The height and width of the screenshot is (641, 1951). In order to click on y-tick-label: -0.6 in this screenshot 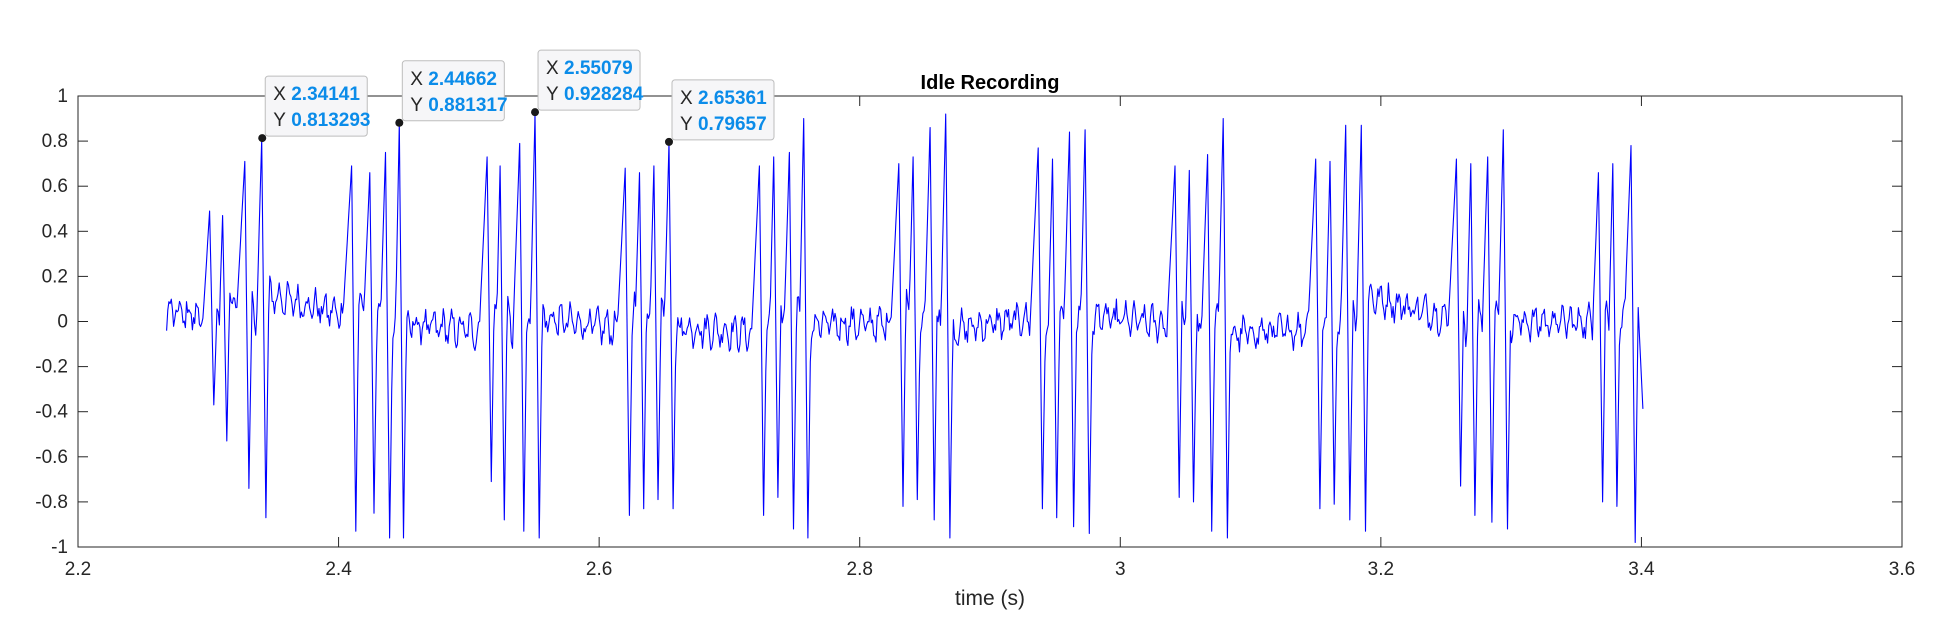, I will do `click(51, 457)`.